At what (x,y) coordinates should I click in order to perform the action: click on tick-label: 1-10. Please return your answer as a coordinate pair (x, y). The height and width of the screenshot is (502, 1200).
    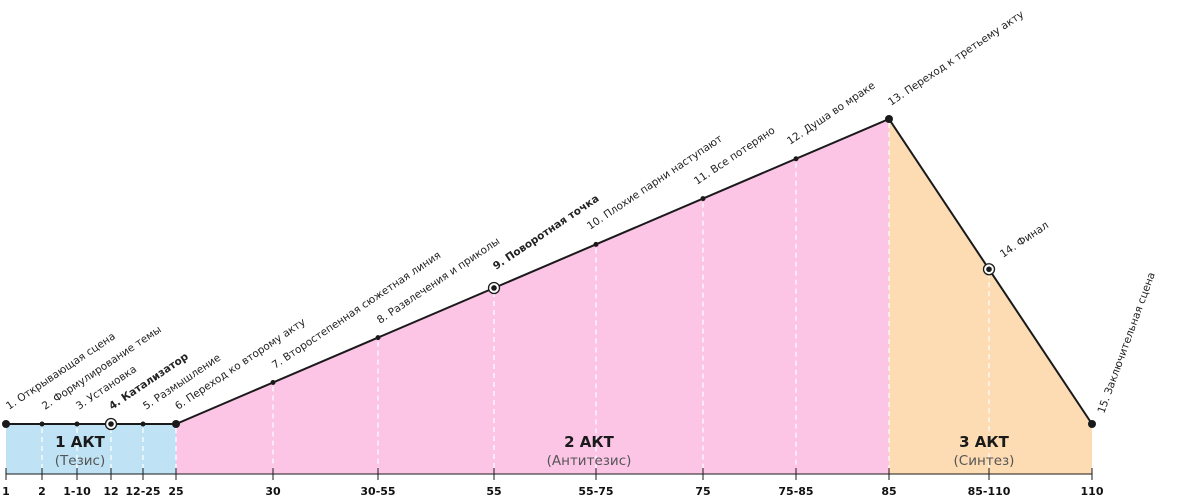
    Looking at the image, I should click on (77, 491).